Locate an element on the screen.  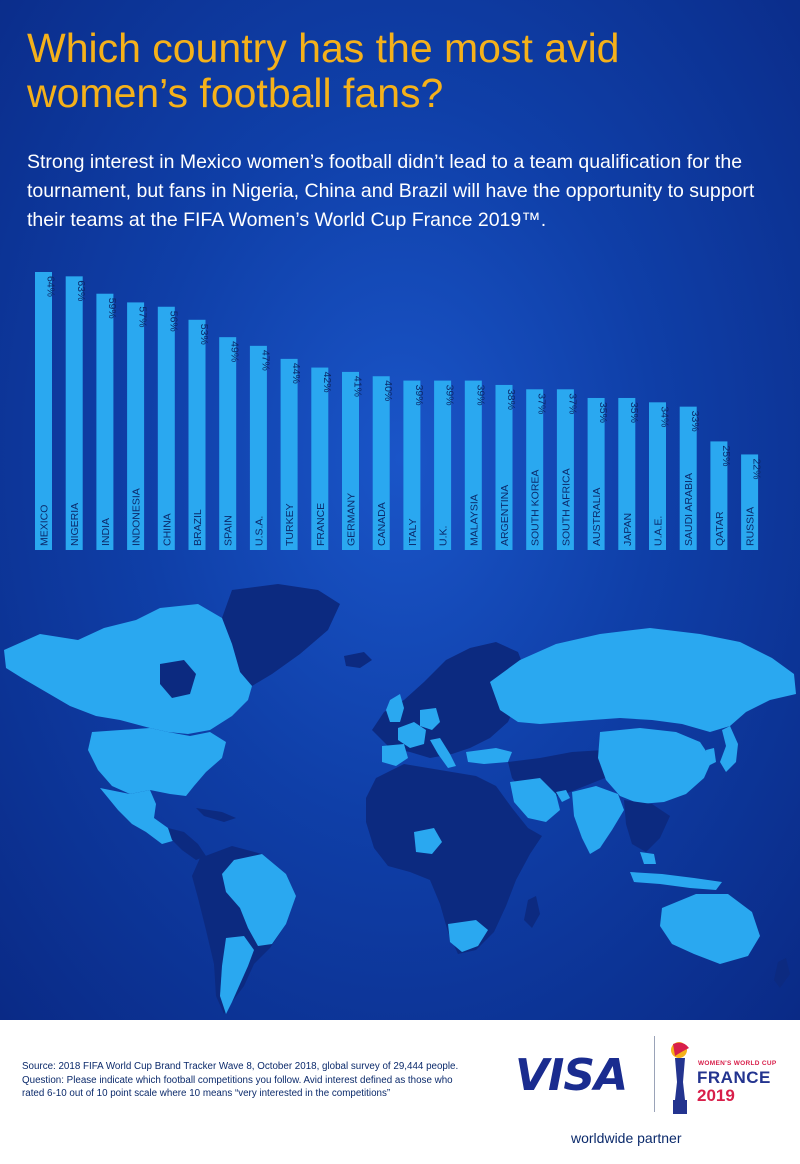
bar-value-label: 64% is located at coordinates (51, 286).